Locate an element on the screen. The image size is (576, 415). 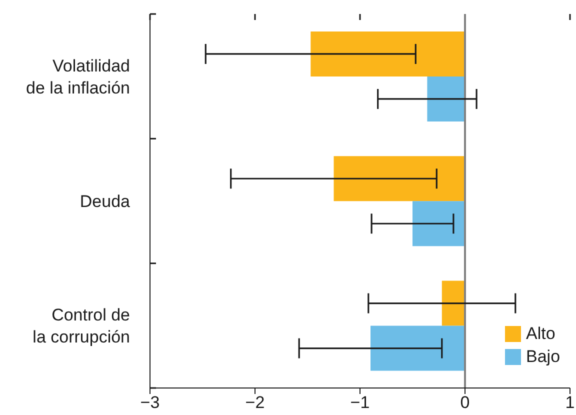
x-tick-label: −1 is located at coordinates (360, 402).